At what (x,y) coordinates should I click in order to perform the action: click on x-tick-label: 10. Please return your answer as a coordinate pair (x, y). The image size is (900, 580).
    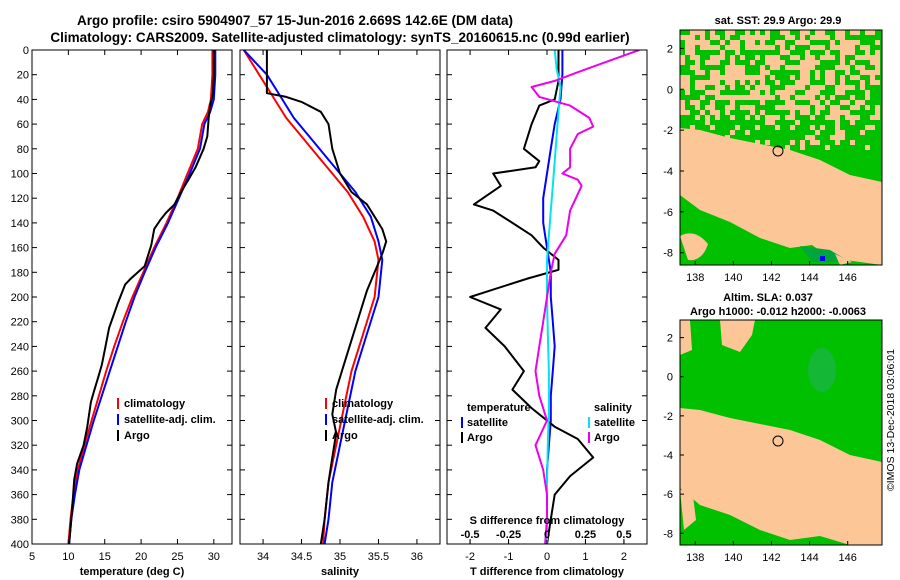
    Looking at the image, I should click on (68, 557).